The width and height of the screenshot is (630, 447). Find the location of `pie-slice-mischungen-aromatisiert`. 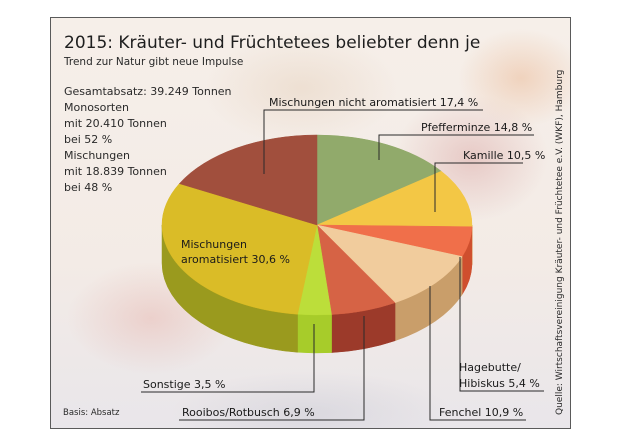

pie-slice-mischungen-aromatisiert is located at coordinates (239, 249).